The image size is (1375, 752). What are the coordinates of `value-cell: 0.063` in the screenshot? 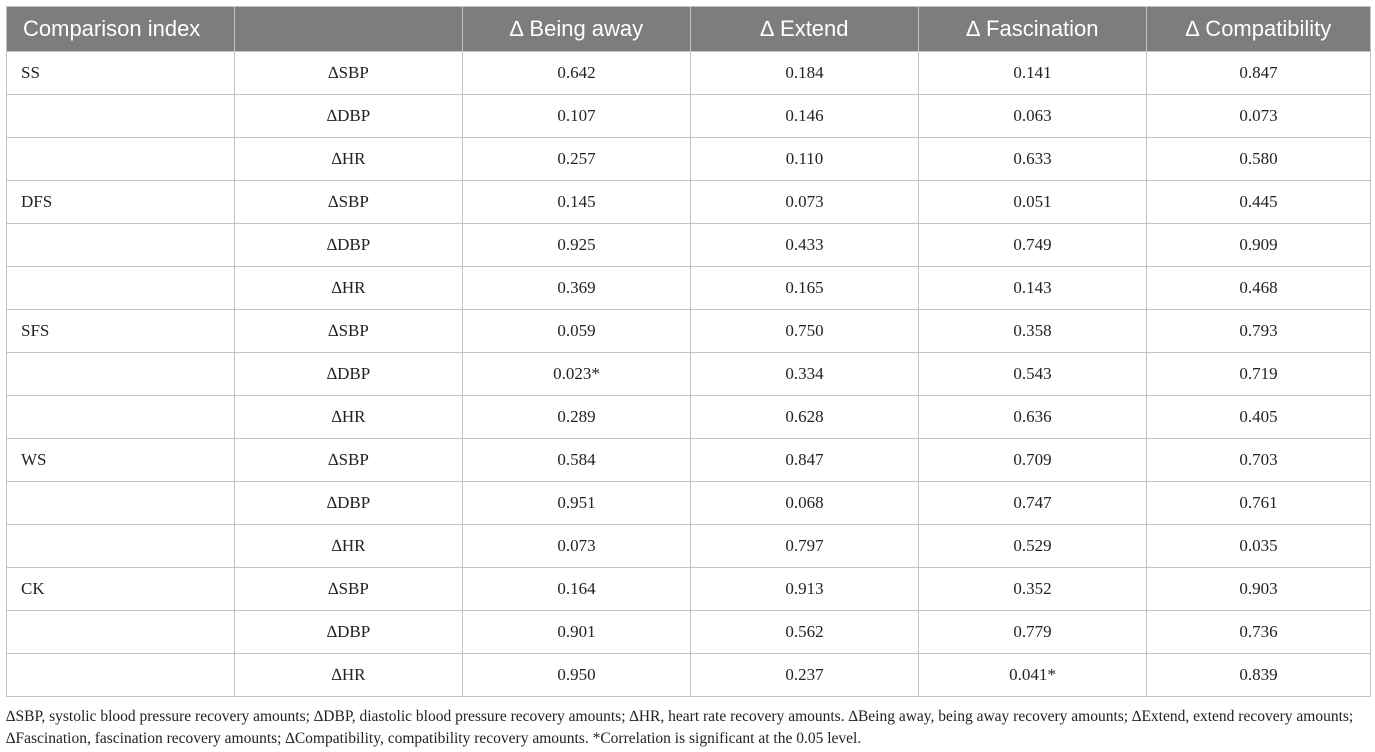 It's located at (1032, 116).